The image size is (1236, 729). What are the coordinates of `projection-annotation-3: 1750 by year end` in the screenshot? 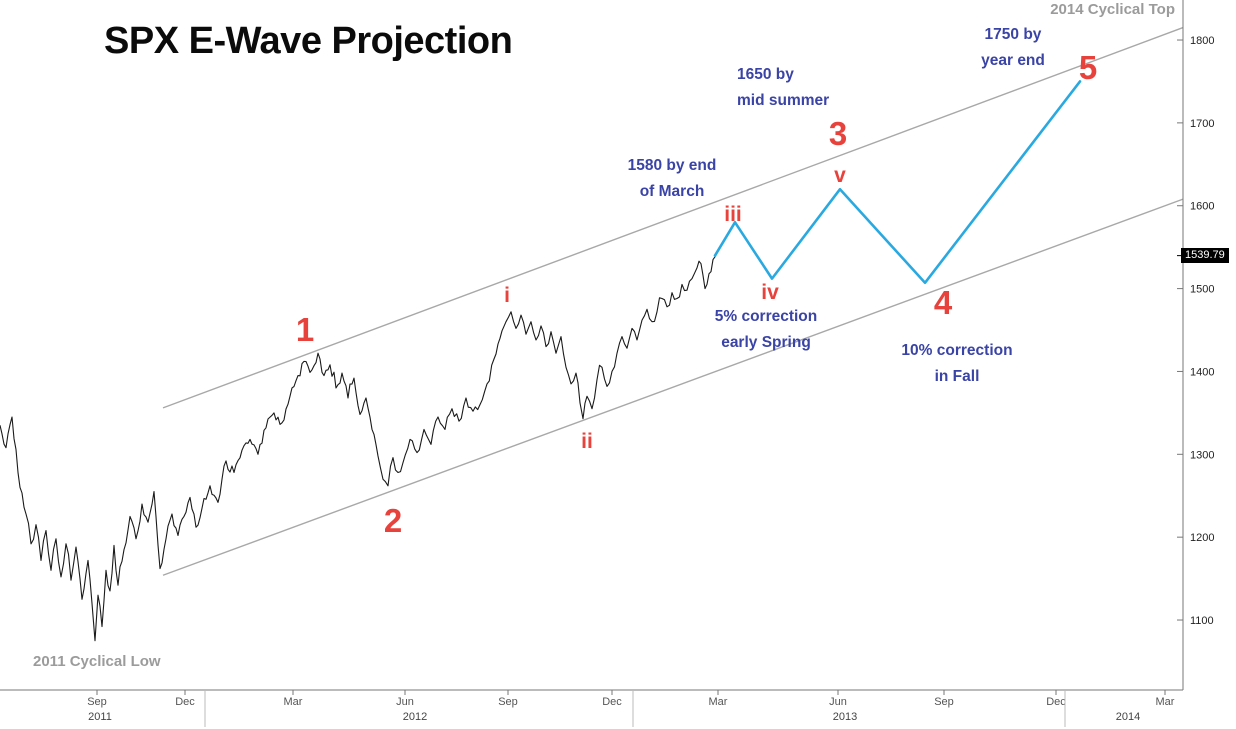 It's located at (1013, 48).